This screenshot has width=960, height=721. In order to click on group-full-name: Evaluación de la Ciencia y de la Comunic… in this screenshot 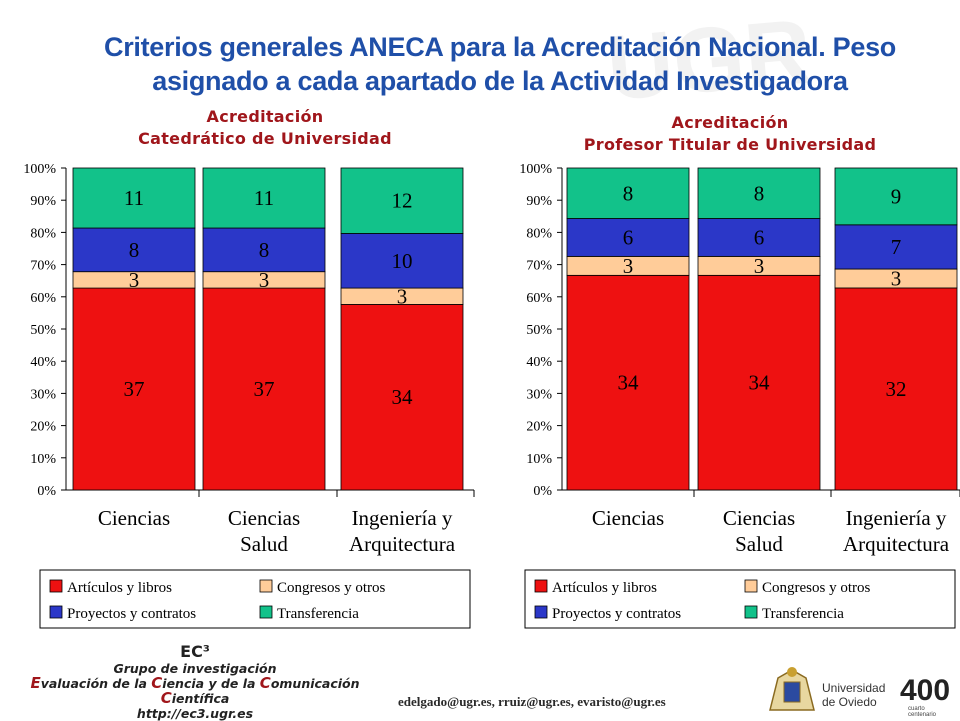, I will do `click(195, 690)`.